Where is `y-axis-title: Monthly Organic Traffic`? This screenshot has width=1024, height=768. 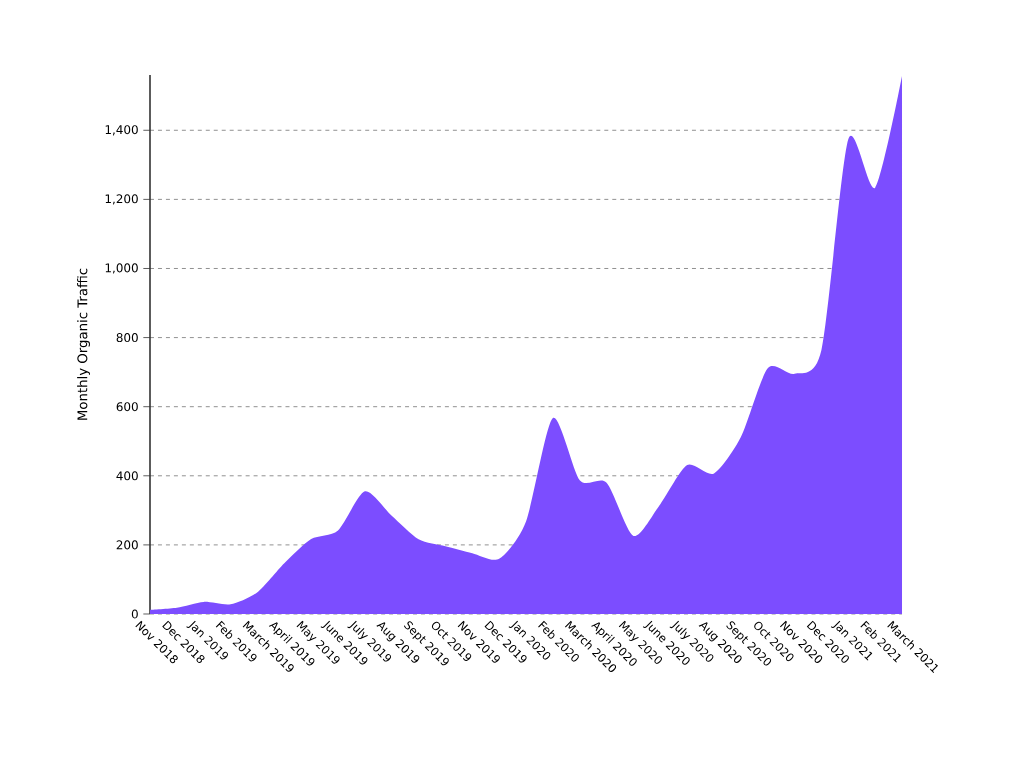 y-axis-title: Monthly Organic Traffic is located at coordinates (83, 344).